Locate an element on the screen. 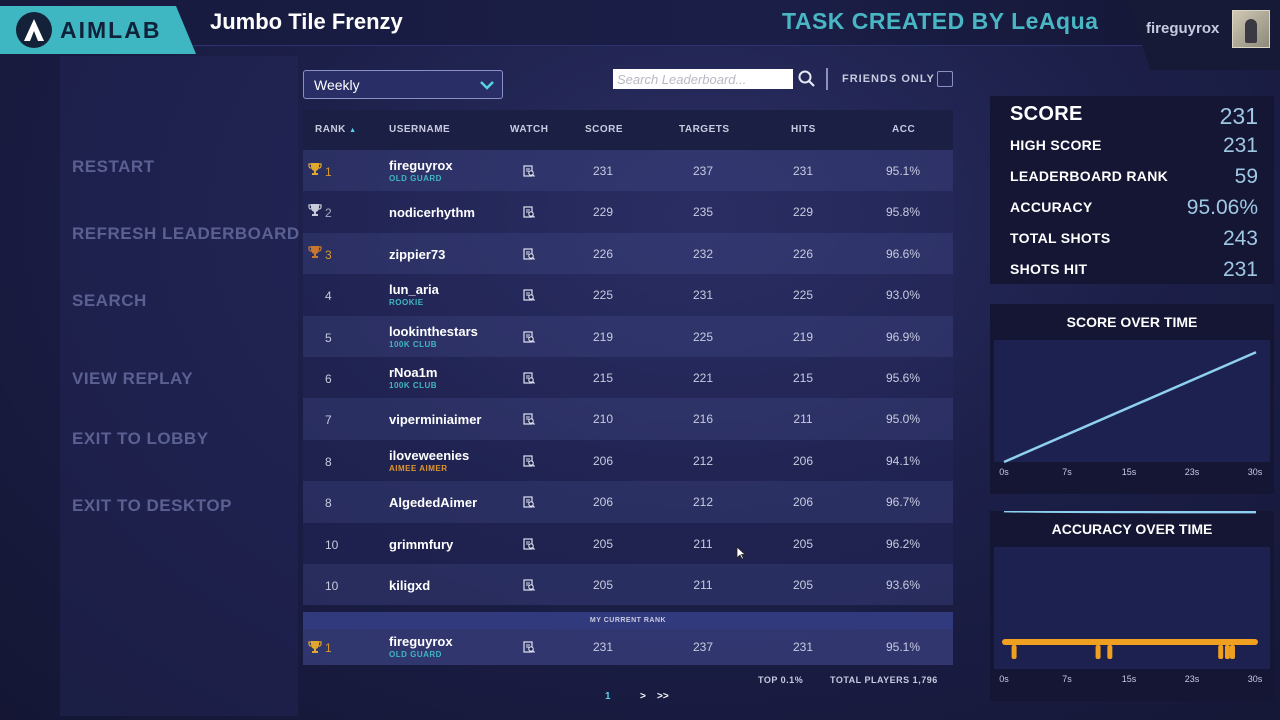  score-chart-title: SCORE OVER TIME is located at coordinates (1132, 322).